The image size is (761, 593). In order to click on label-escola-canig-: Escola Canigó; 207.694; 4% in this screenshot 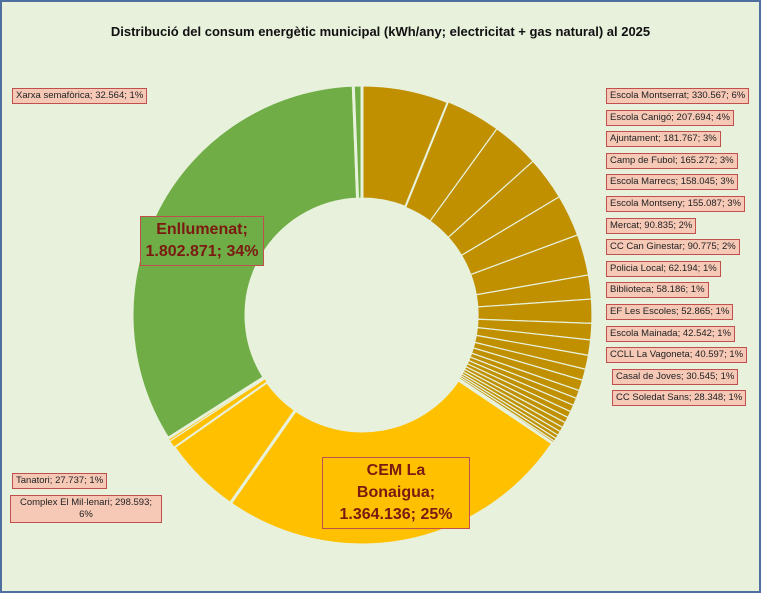, I will do `click(670, 117)`.